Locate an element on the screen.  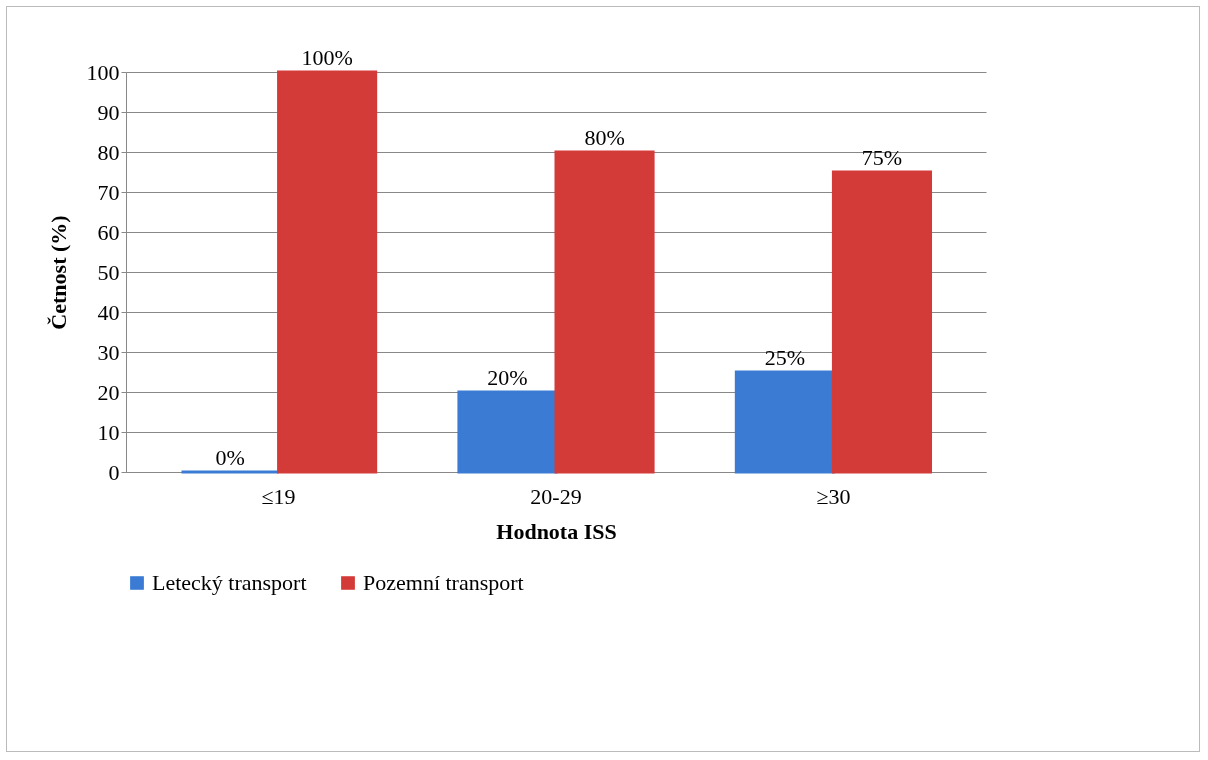
legend-label: Pozemní transport is located at coordinates (443, 582).